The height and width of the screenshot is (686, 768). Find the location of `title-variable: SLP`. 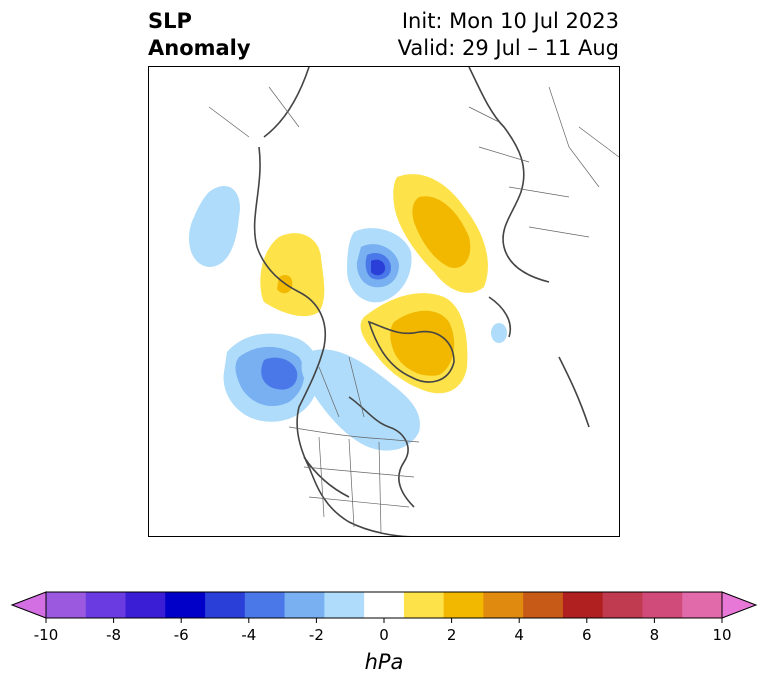

title-variable: SLP is located at coordinates (170, 21).